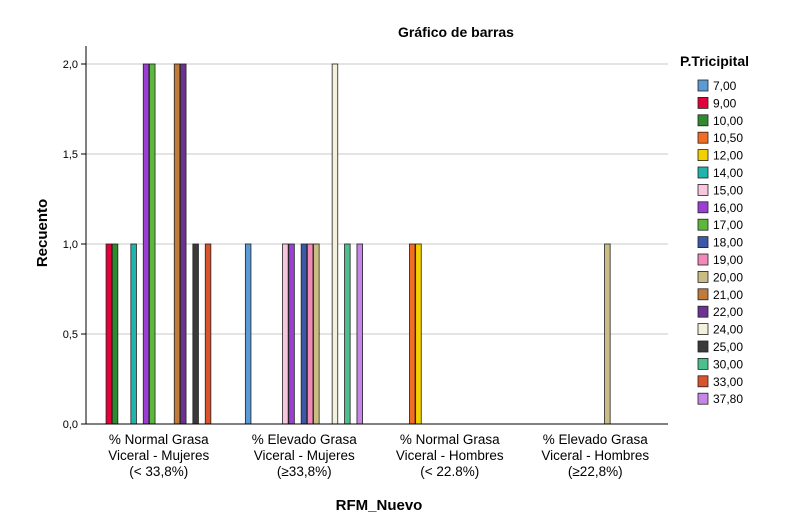 This screenshot has height=527, width=788. What do you see at coordinates (728, 382) in the screenshot?
I see `legend-entry: 33,00` at bounding box center [728, 382].